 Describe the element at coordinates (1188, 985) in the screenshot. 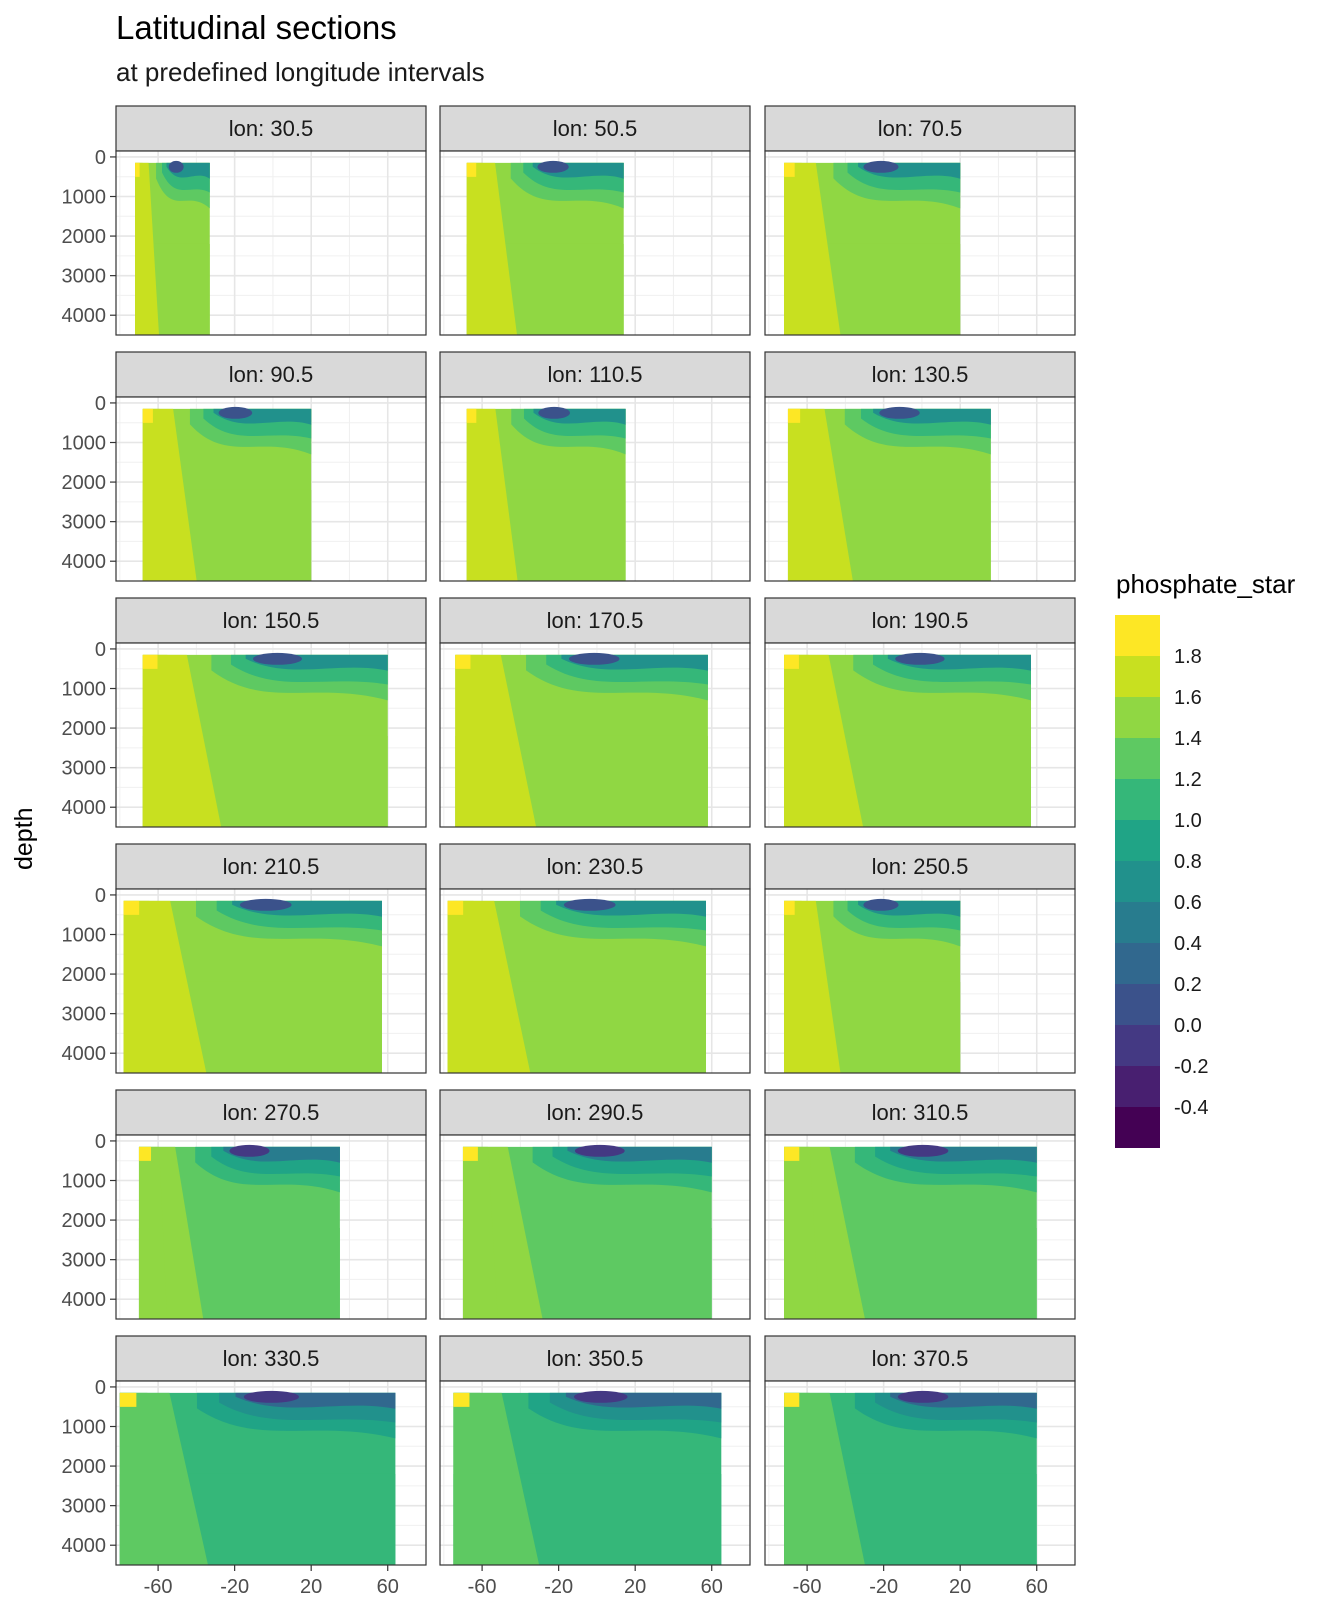

I see `legend-label: 0.2` at that location.